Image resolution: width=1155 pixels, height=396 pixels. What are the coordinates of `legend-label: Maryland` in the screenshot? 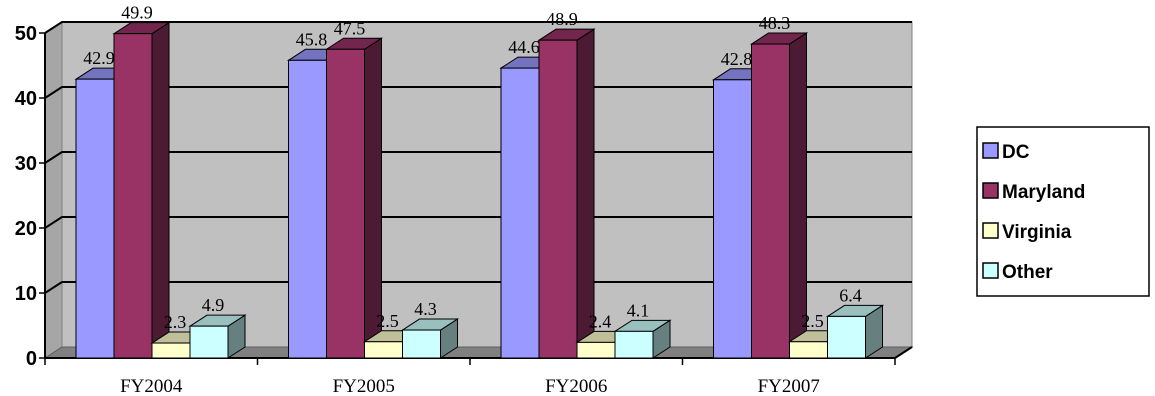 It's located at (1043, 192).